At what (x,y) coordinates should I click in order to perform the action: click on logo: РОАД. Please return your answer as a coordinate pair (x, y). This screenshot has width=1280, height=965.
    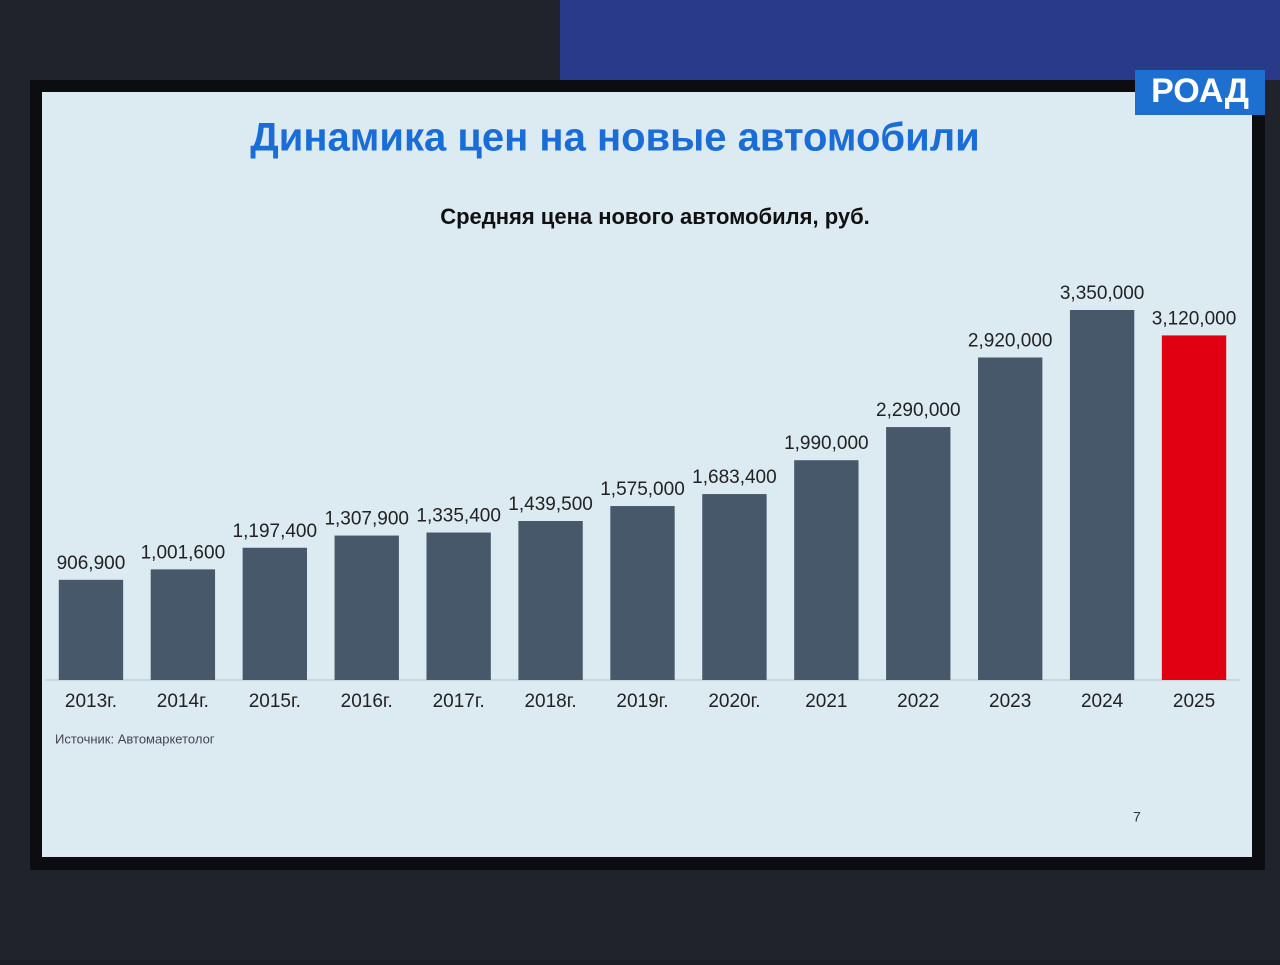
    Looking at the image, I should click on (1200, 91).